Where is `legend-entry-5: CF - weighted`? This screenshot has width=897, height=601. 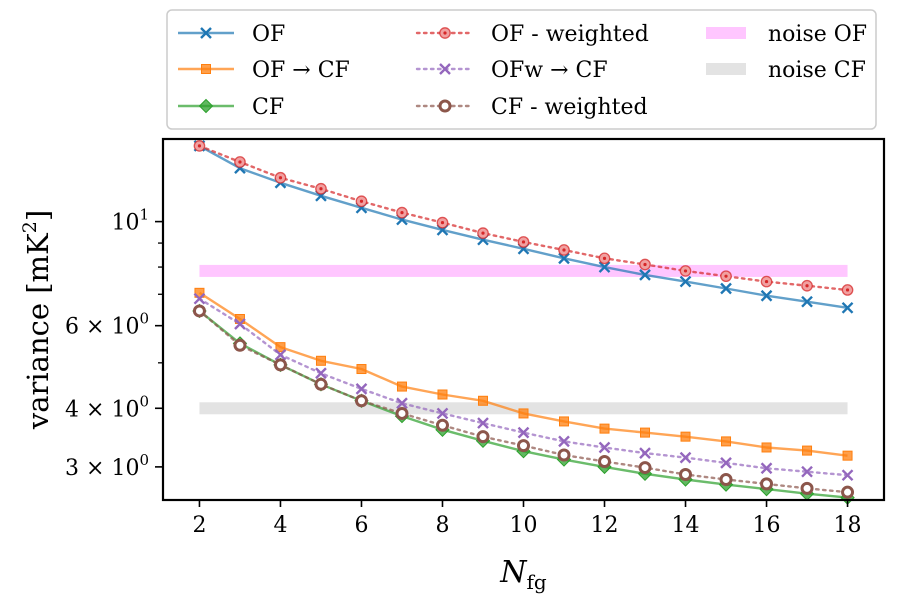
legend-entry-5: CF - weighted is located at coordinates (531, 107).